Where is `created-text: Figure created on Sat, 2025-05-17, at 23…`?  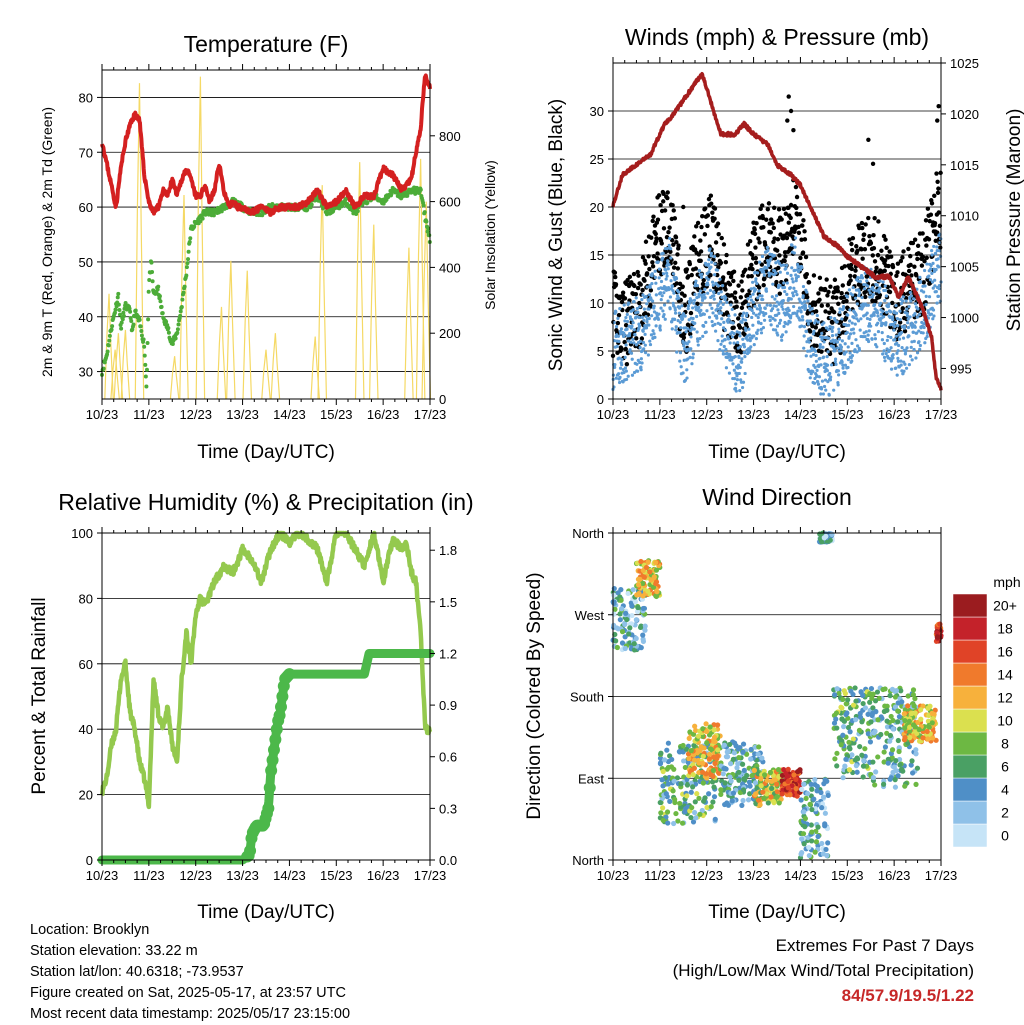
created-text: Figure created on Sat, 2025-05-17, at 23… is located at coordinates (188, 993).